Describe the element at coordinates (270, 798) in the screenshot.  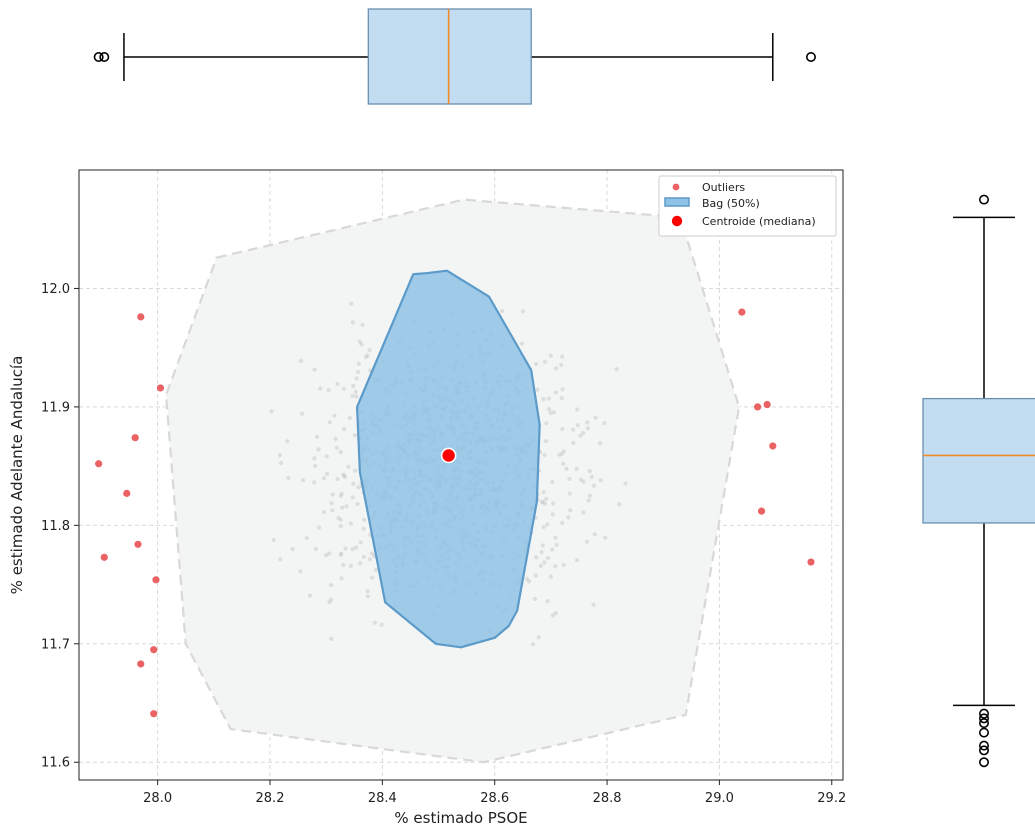
I see `x-tick-label: 28.2` at that location.